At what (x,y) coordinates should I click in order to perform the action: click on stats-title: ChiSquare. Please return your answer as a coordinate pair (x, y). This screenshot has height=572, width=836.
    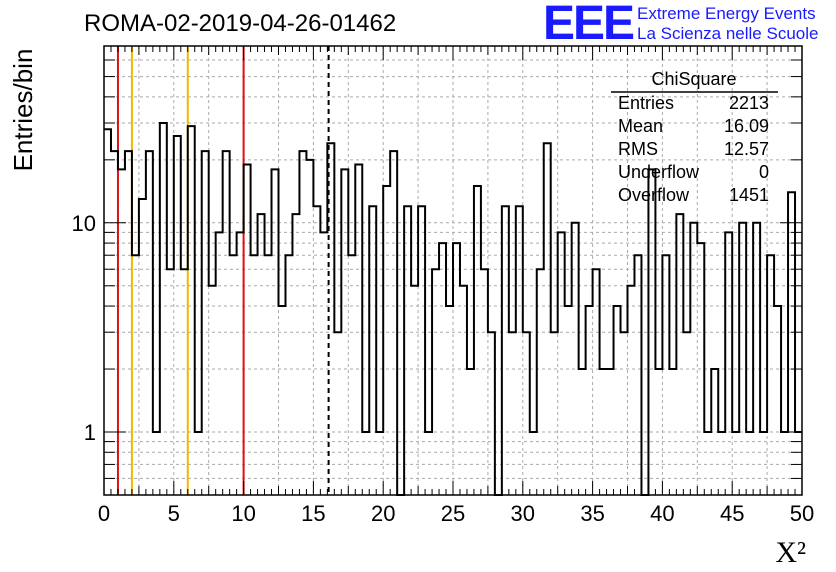
    Looking at the image, I should click on (693, 79).